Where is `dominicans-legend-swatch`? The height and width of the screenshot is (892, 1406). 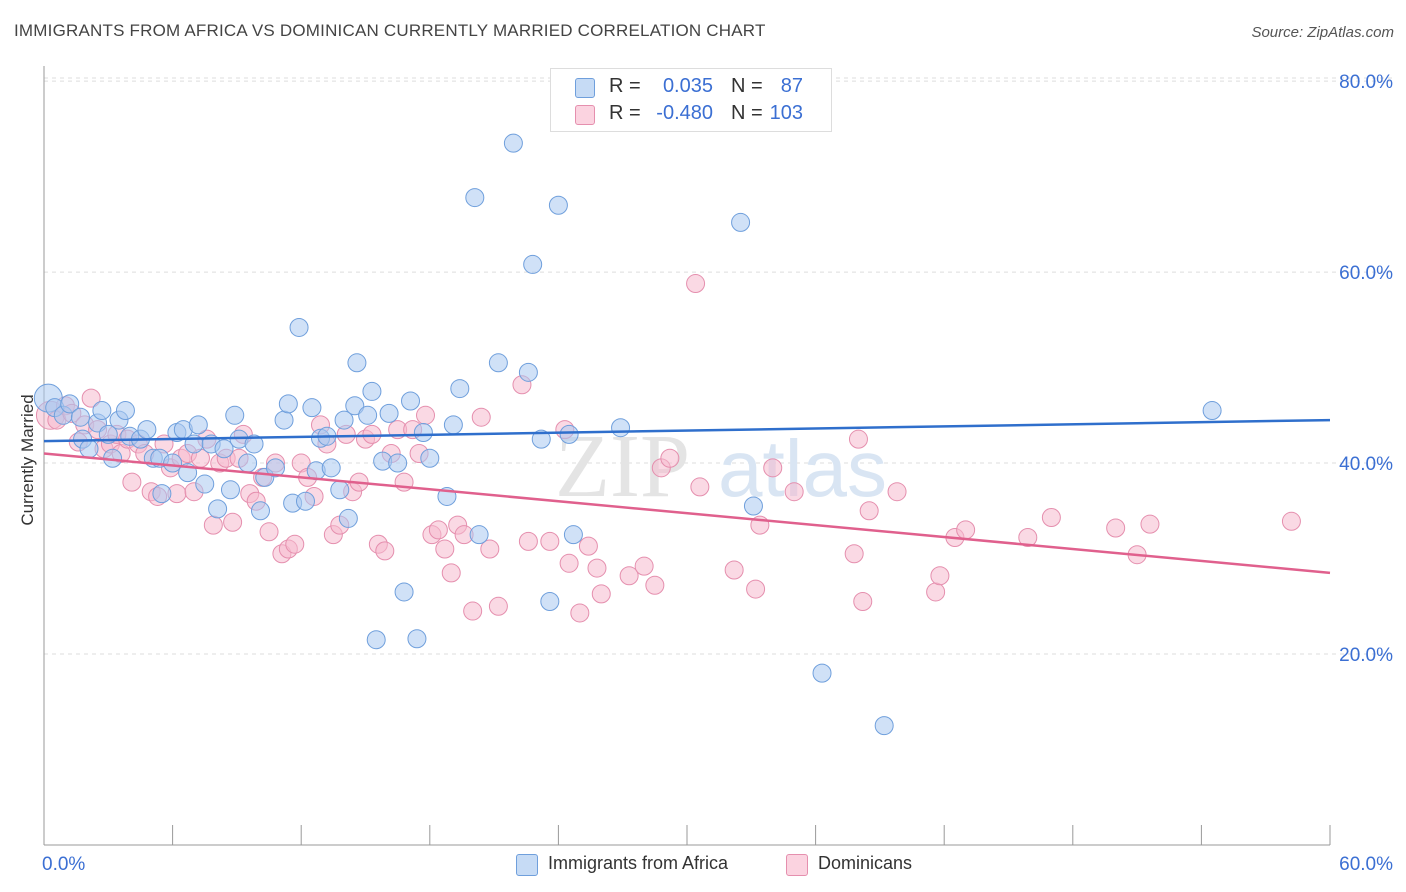
dominicans-legend-swatch is located at coordinates (797, 865).